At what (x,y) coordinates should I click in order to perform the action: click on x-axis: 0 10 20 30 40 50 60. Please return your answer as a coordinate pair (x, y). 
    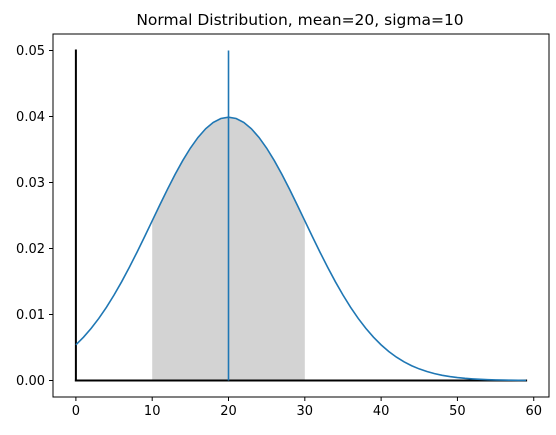
    Looking at the image, I should click on (307, 408).